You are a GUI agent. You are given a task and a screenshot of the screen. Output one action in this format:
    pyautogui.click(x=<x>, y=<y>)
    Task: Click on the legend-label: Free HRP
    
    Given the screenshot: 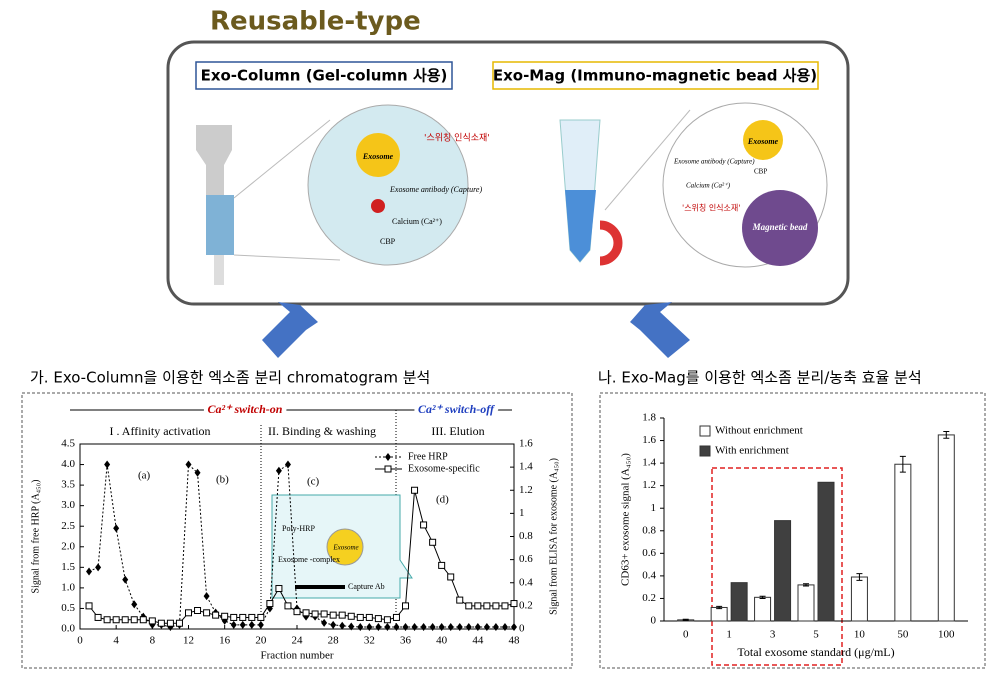 What is the action you would take?
    pyautogui.click(x=428, y=456)
    